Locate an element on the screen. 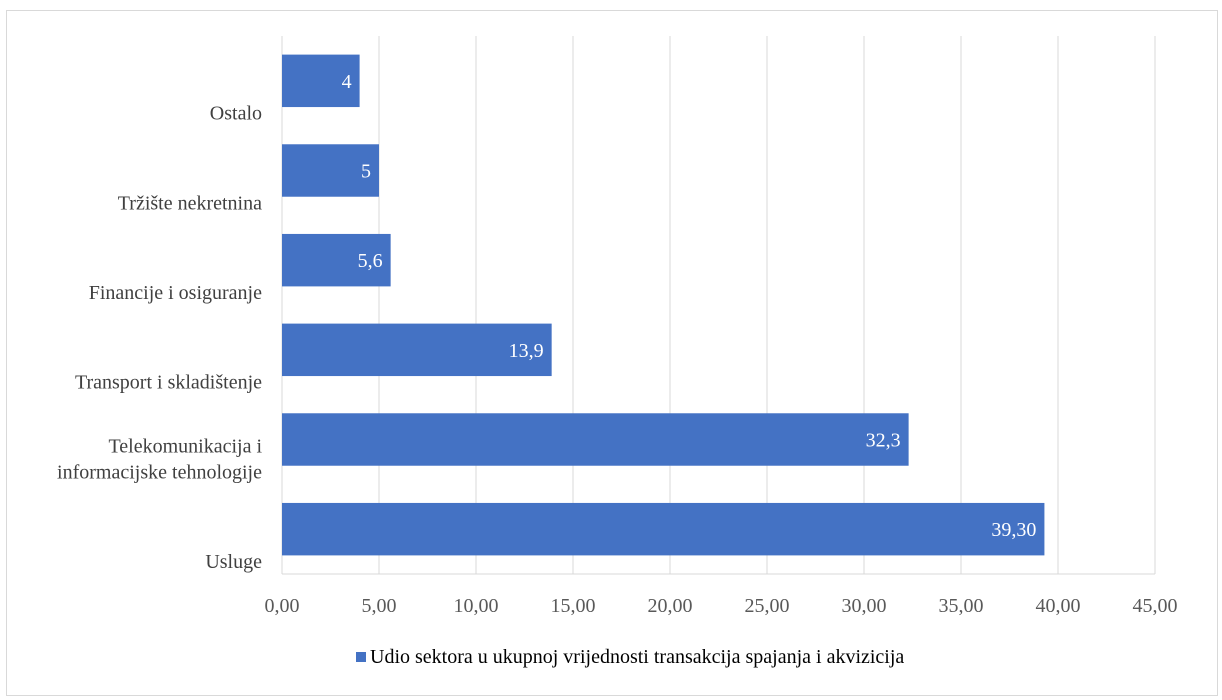  x-tick-label: 20,00 is located at coordinates (670, 606).